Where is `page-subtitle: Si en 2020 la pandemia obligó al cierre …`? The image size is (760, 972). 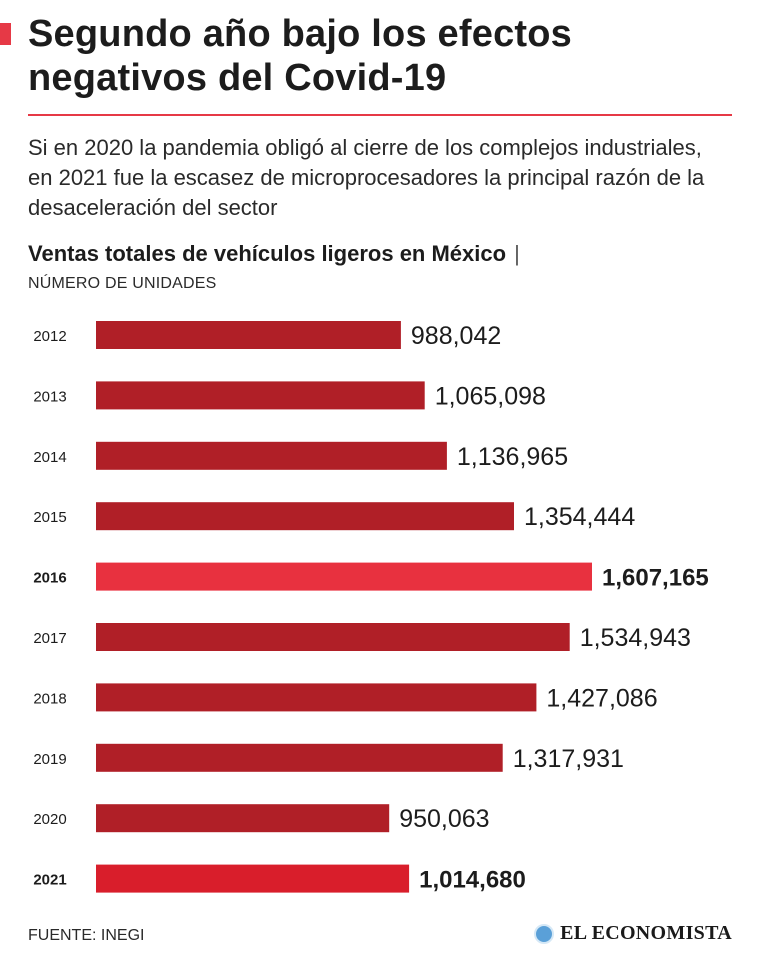 page-subtitle: Si en 2020 la pandemia obligó al cierre … is located at coordinates (366, 177).